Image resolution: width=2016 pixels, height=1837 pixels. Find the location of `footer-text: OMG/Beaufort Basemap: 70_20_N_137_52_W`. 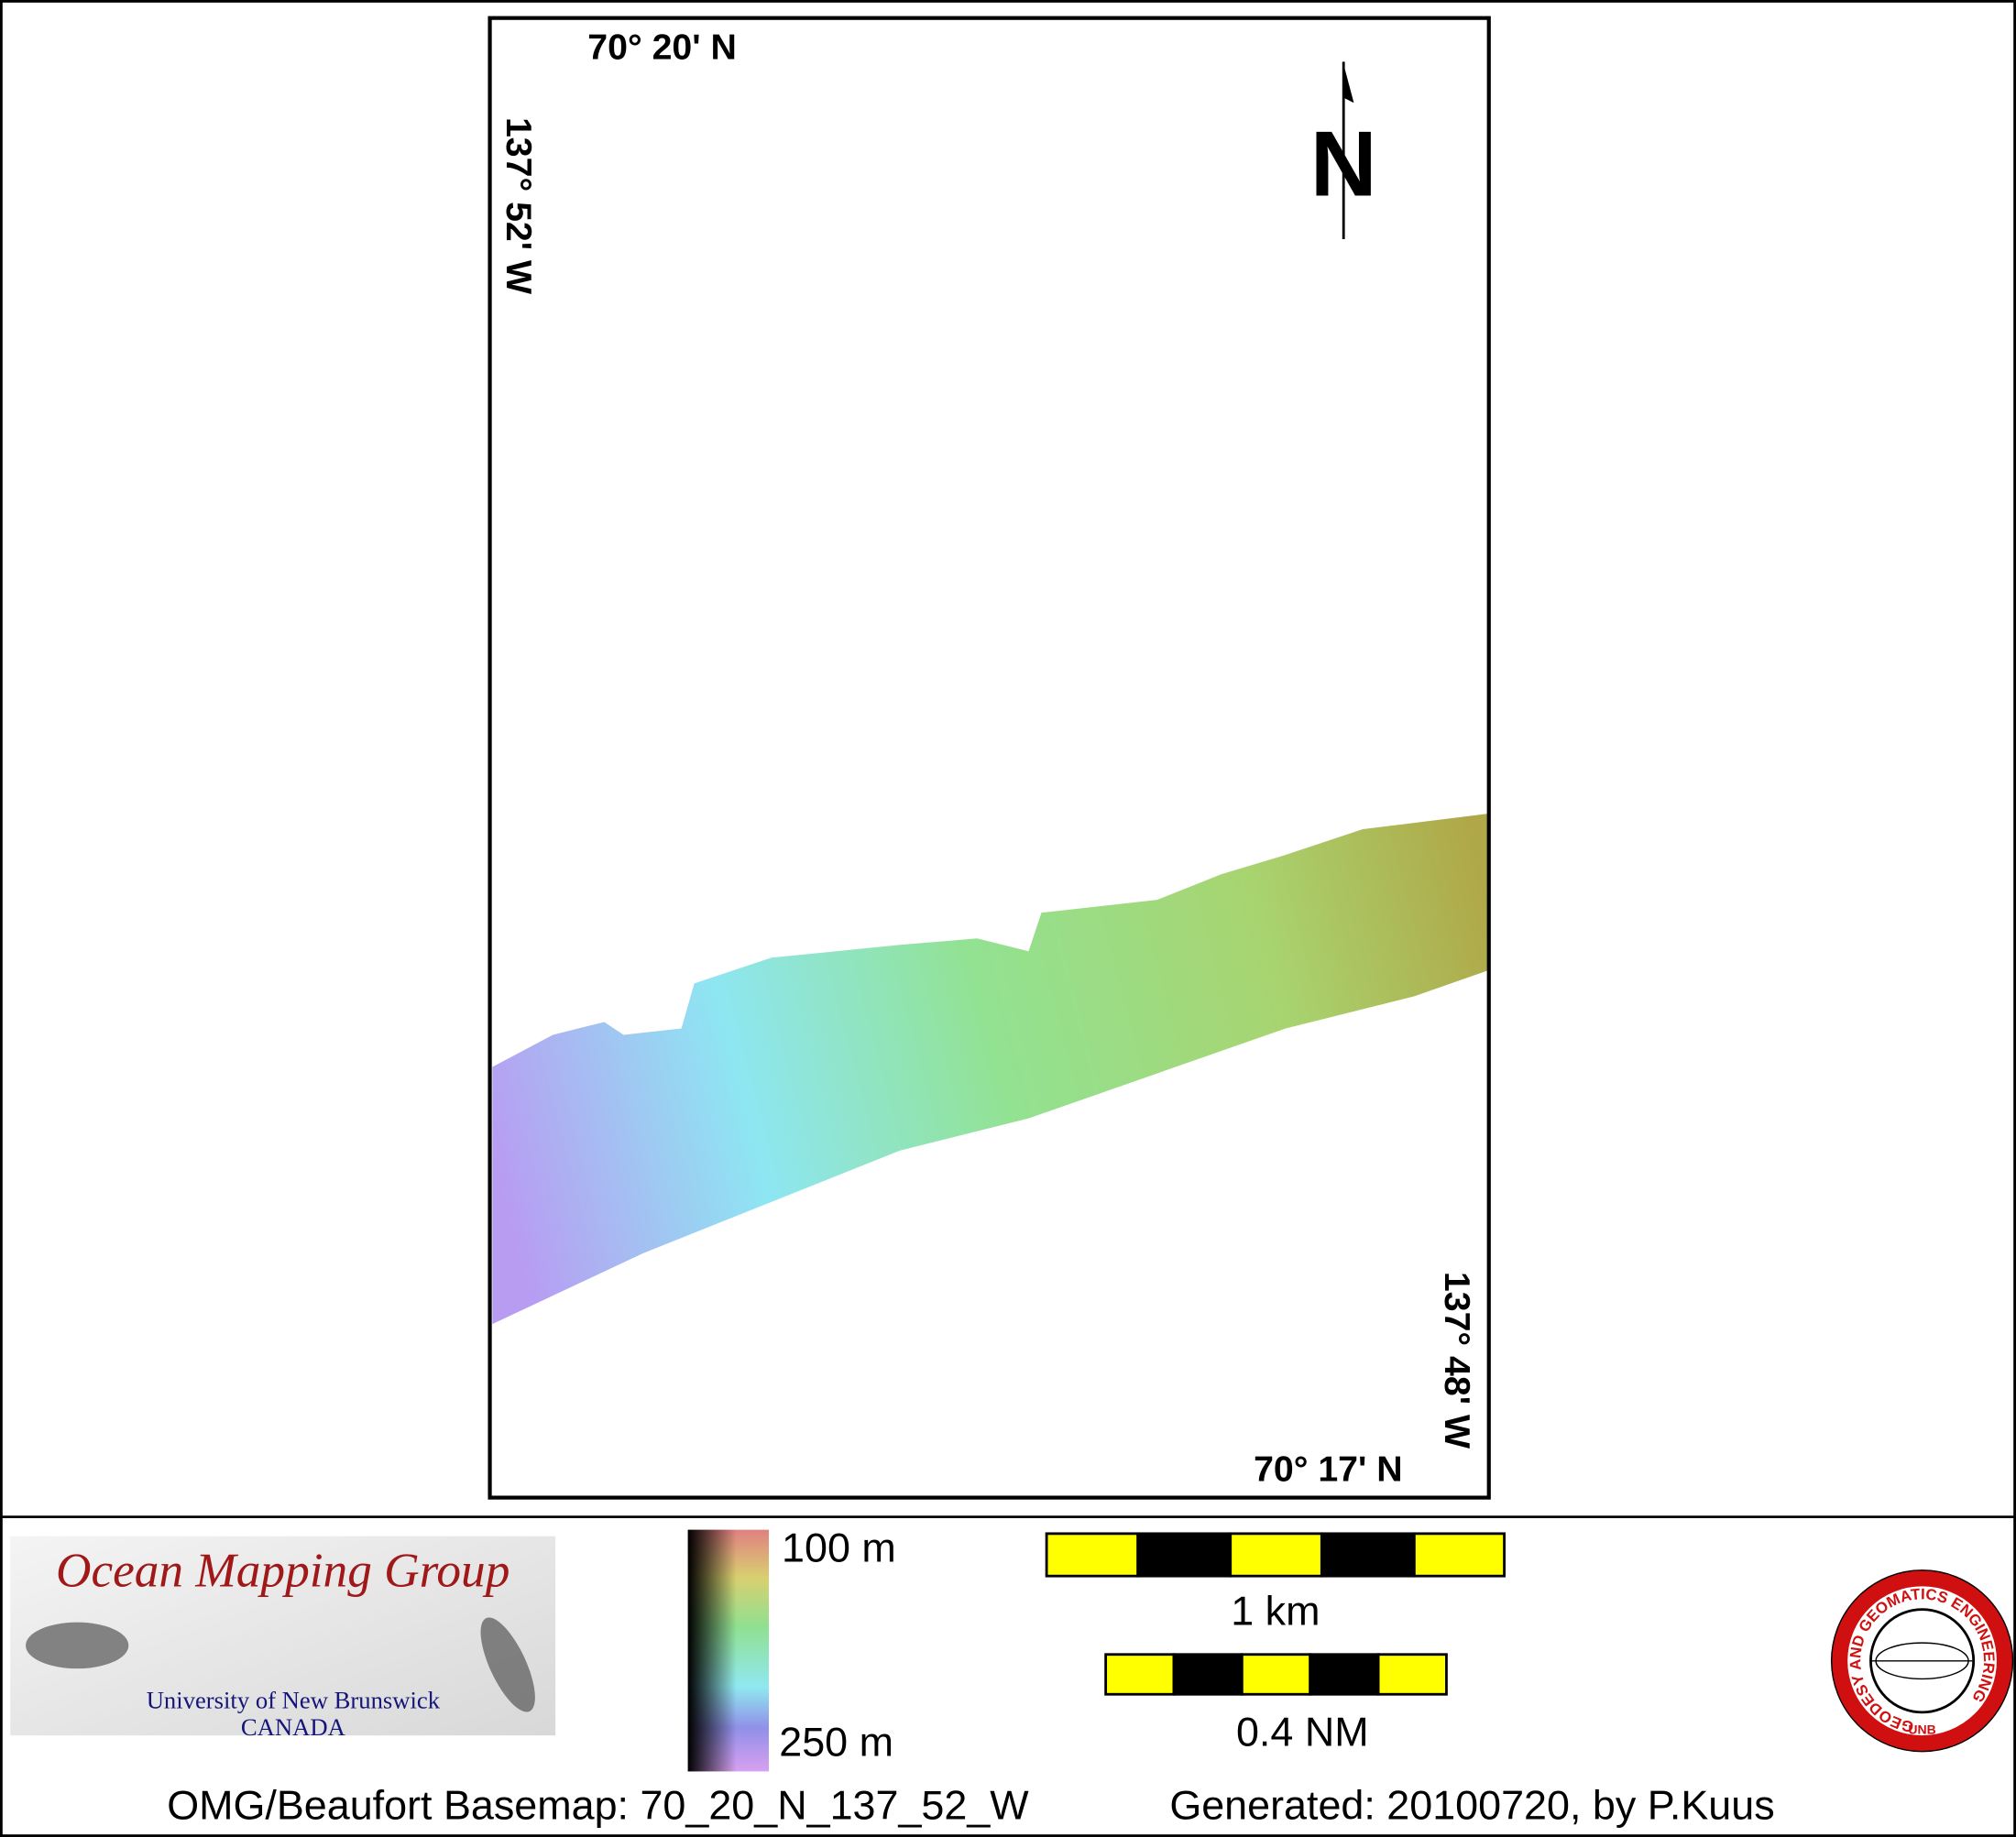

footer-text: OMG/Beaufort Basemap: 70_20_N_137_52_W is located at coordinates (598, 1804).